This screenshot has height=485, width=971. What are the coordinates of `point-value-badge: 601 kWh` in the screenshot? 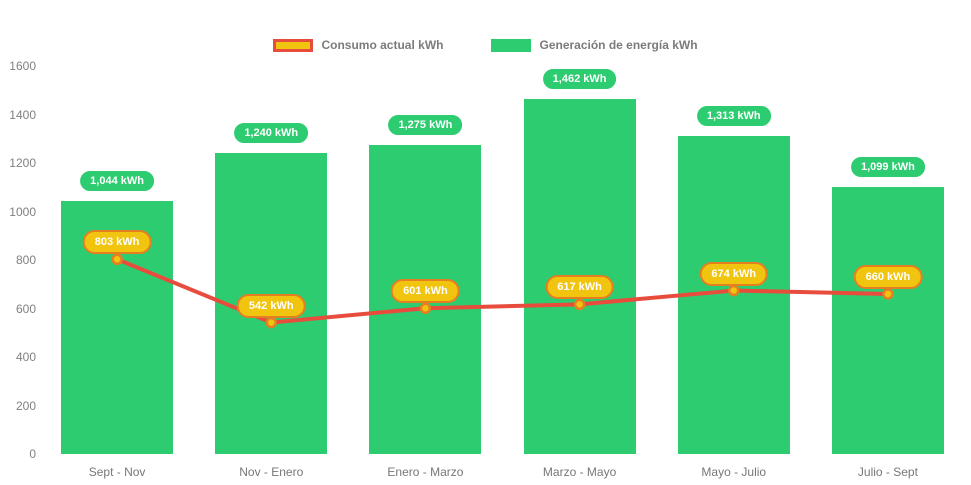 It's located at (425, 291).